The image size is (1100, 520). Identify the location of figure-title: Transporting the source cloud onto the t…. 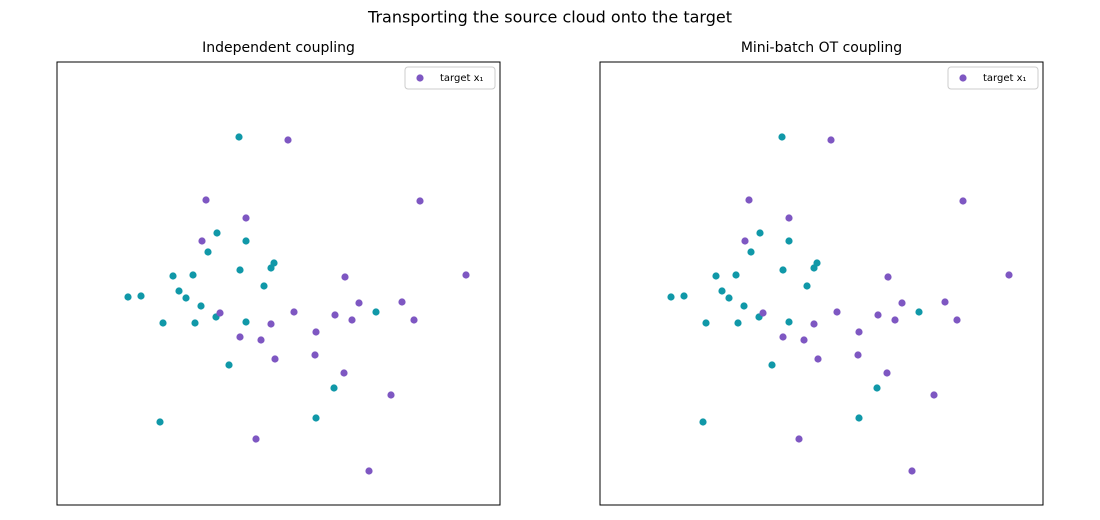
(549, 17).